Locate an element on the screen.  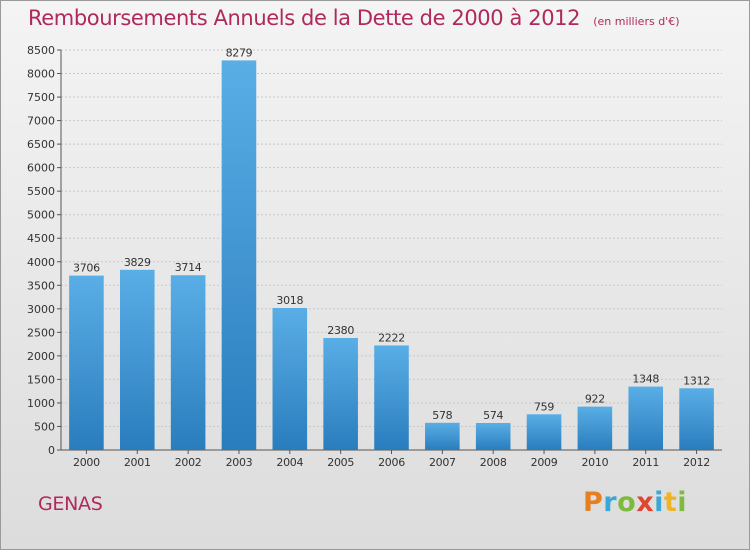
y-tick-label: 8000 is located at coordinates (41, 74).